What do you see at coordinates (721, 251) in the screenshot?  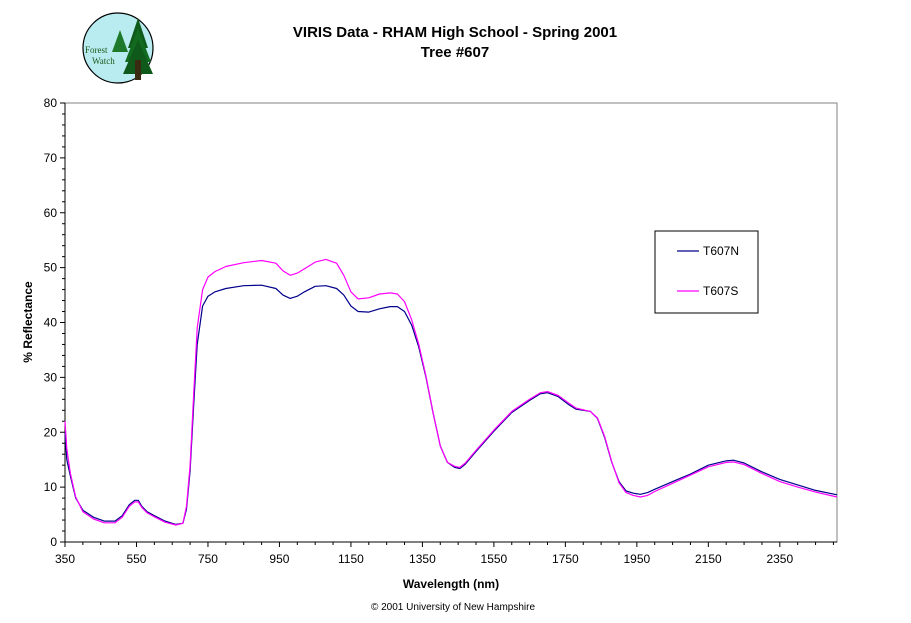 I see `legend-label-t607n: T607N` at bounding box center [721, 251].